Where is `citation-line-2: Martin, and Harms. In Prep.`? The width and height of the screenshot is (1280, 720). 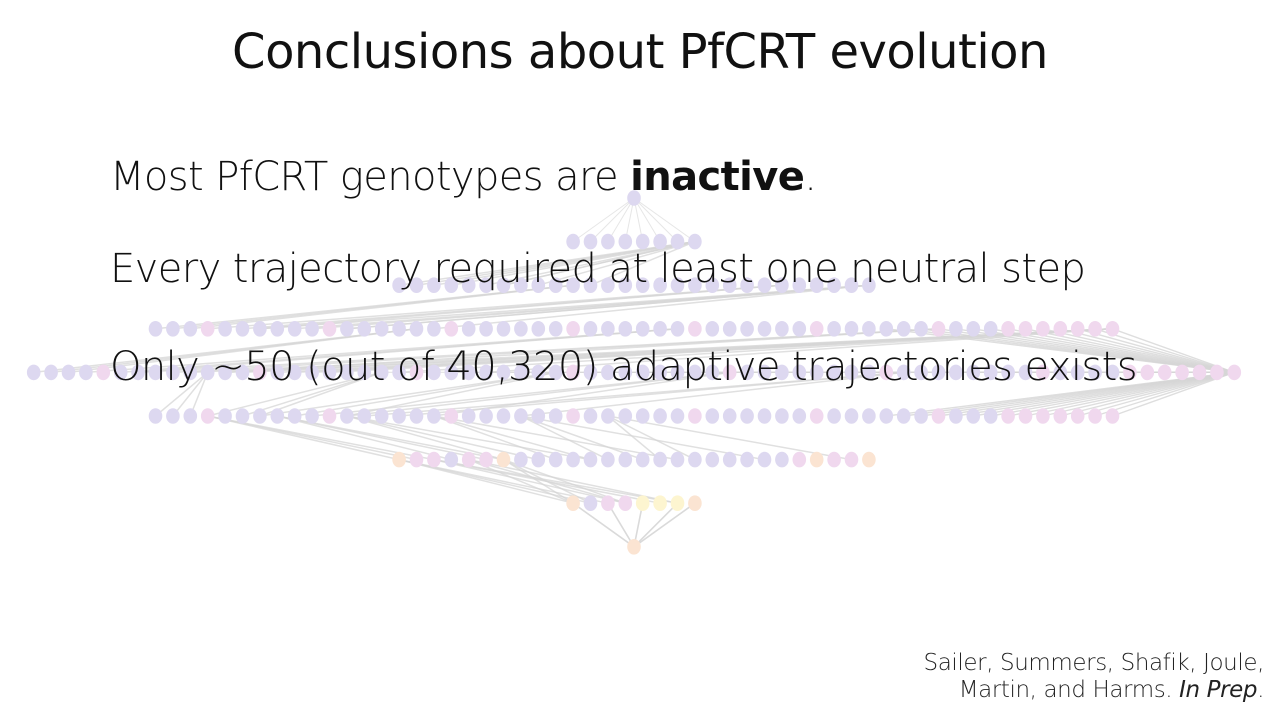
citation-line-2: Martin, and Harms. In Prep. is located at coordinates (1094, 690).